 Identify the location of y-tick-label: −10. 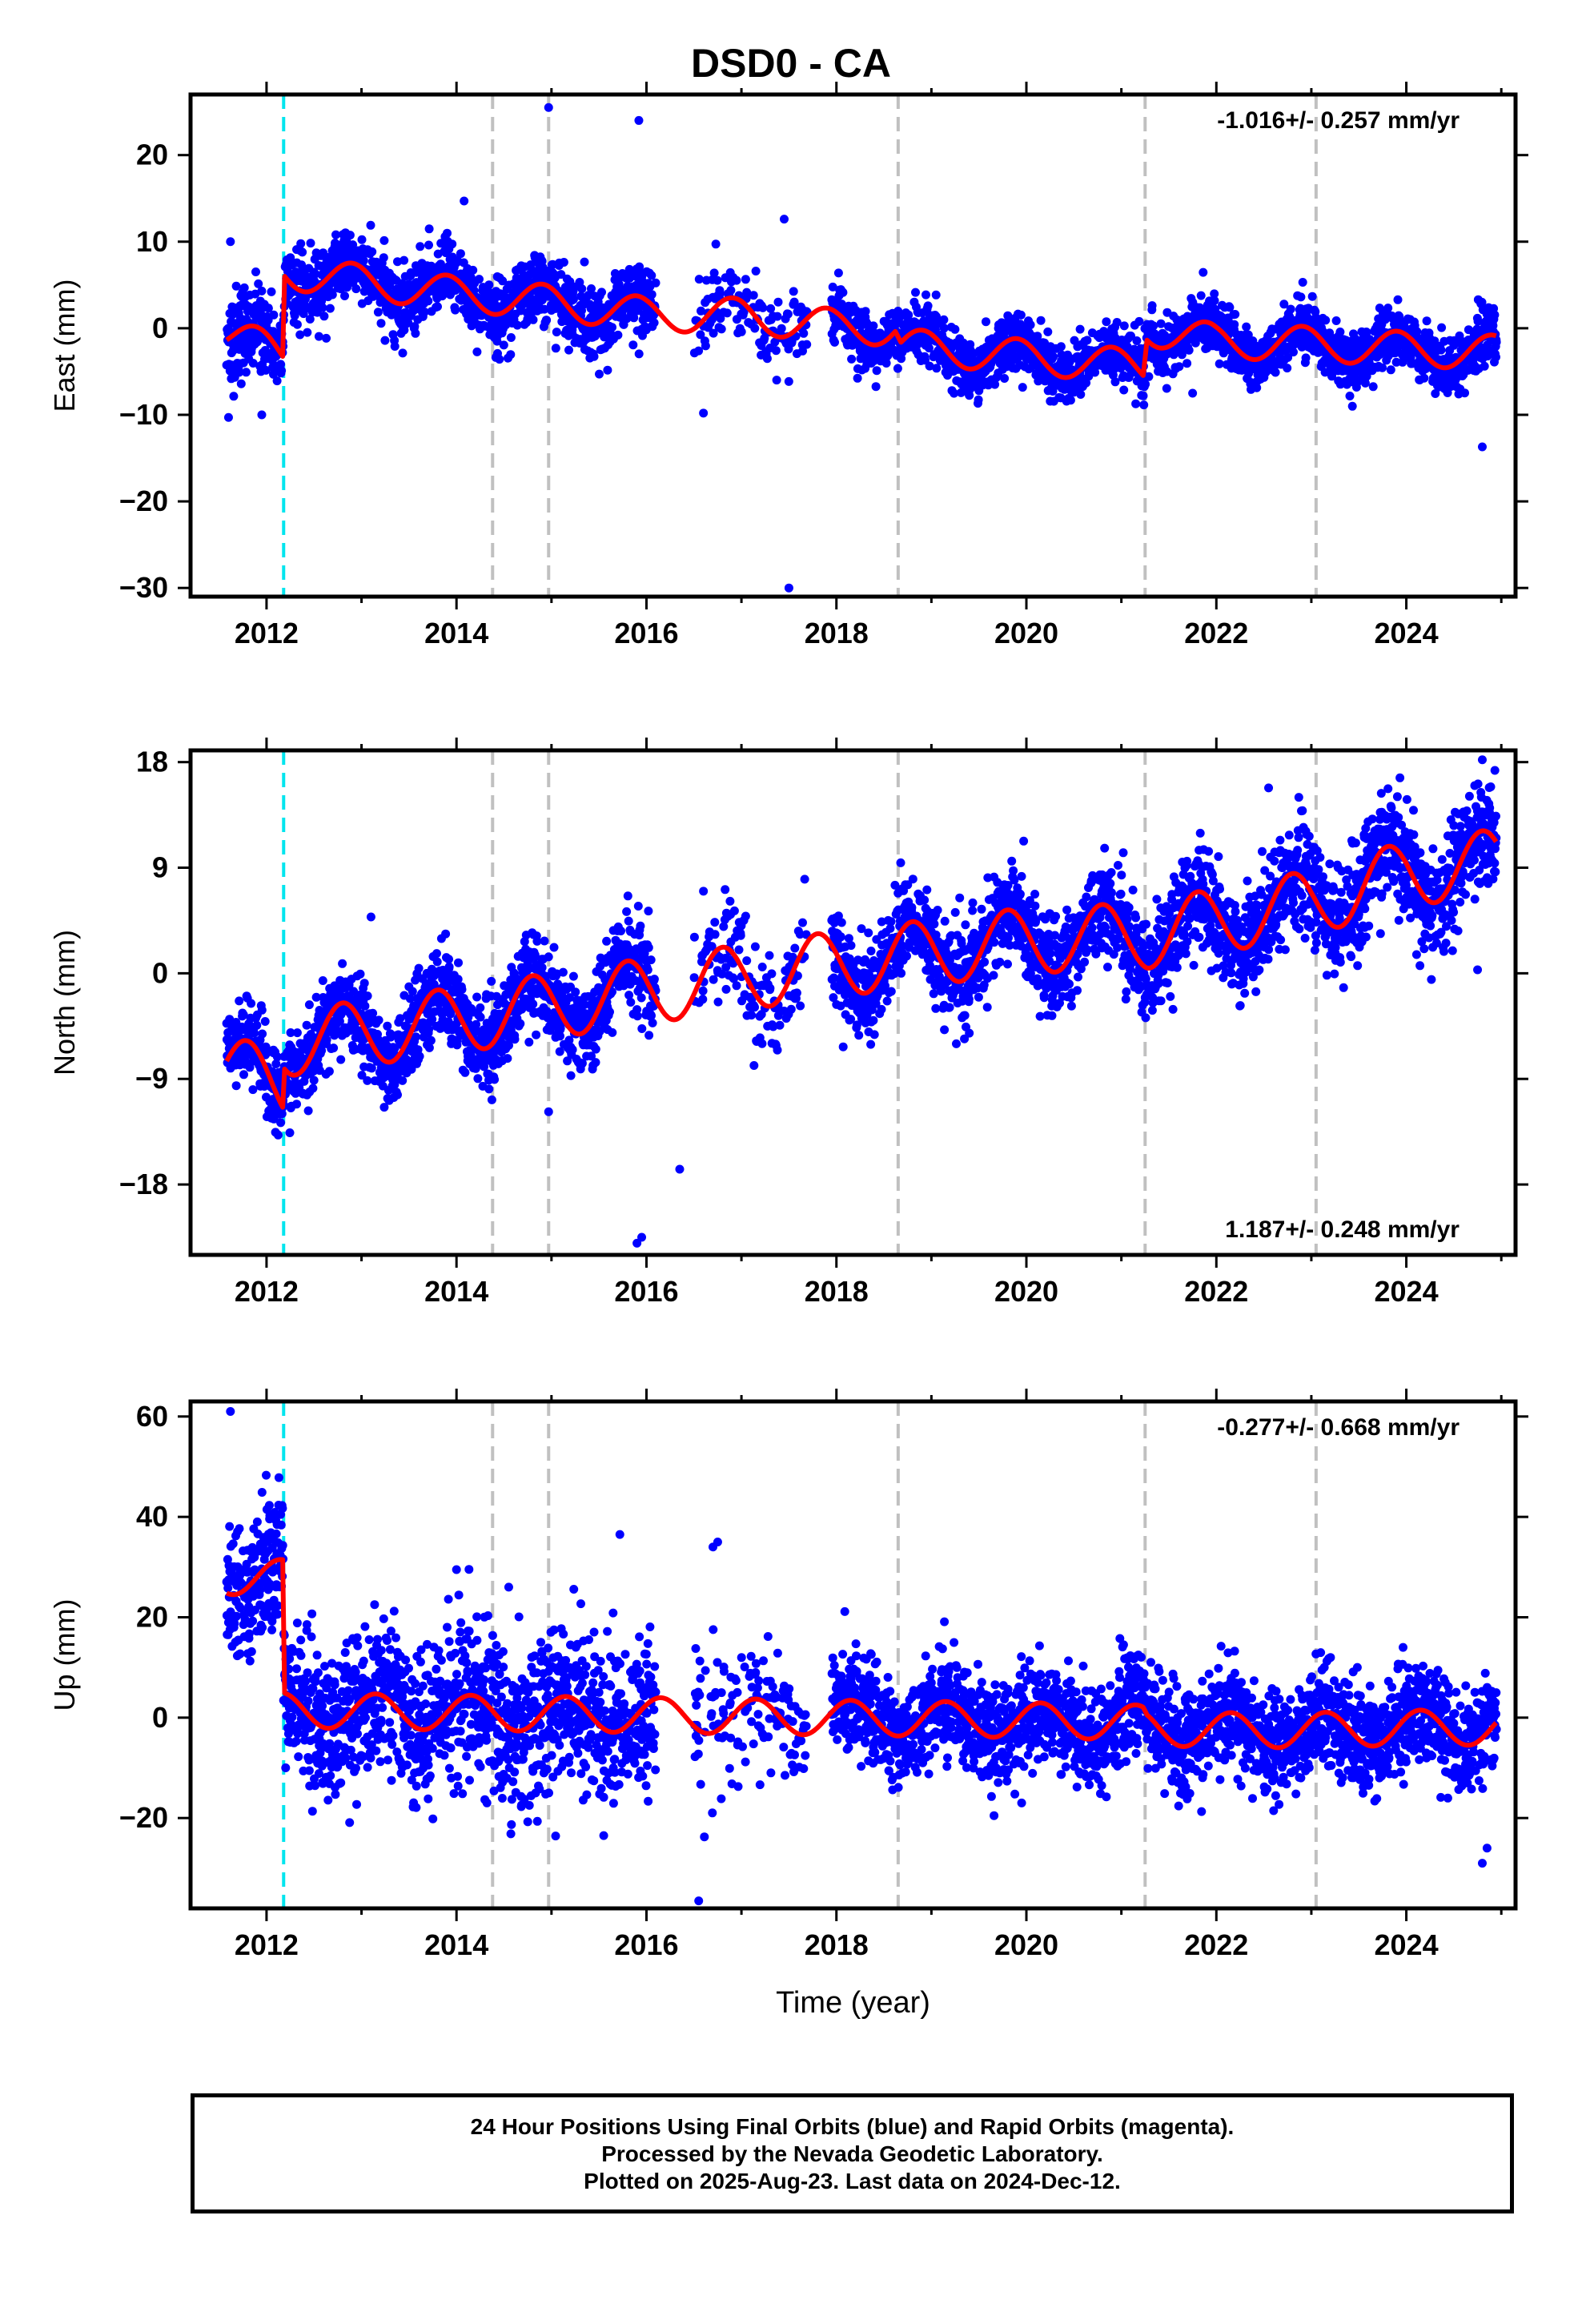
(144, 415).